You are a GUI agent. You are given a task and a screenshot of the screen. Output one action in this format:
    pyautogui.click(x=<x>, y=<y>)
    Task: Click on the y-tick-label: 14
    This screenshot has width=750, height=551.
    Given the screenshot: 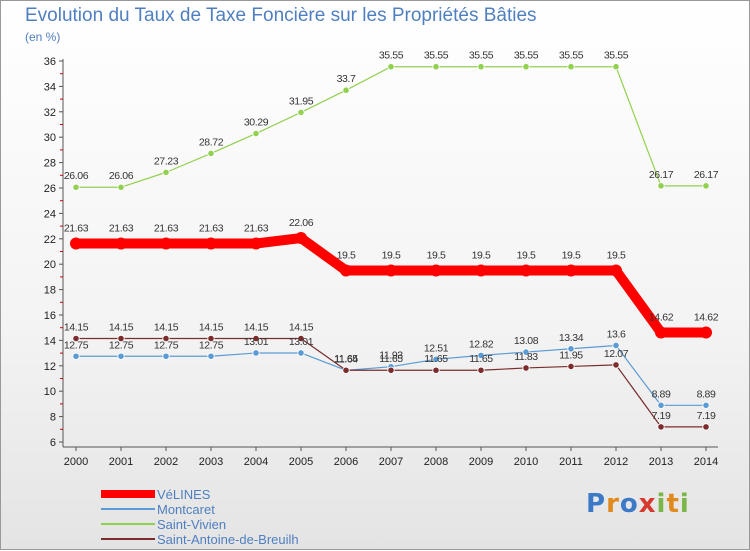 What is the action you would take?
    pyautogui.click(x=50, y=341)
    